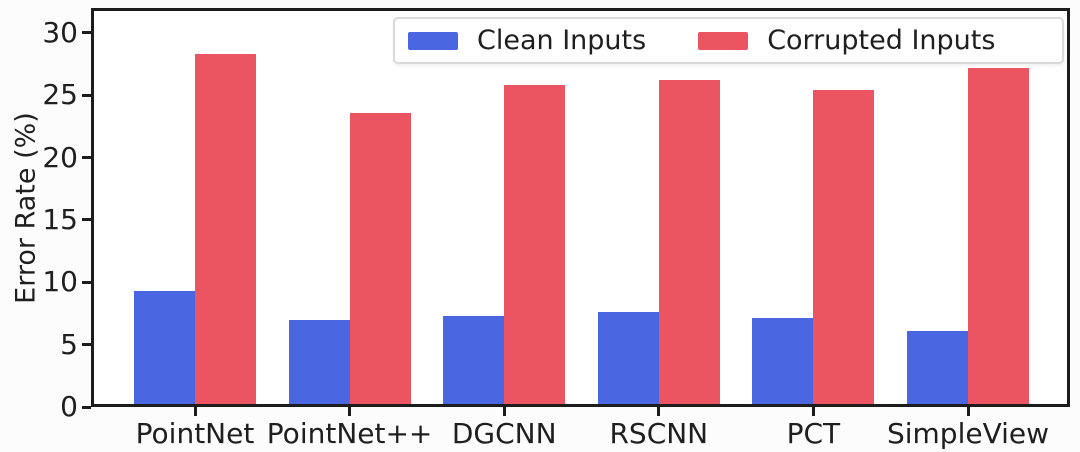 Image resolution: width=1080 pixels, height=452 pixels. I want to click on bar-clean-inputs-pct, so click(783, 362).